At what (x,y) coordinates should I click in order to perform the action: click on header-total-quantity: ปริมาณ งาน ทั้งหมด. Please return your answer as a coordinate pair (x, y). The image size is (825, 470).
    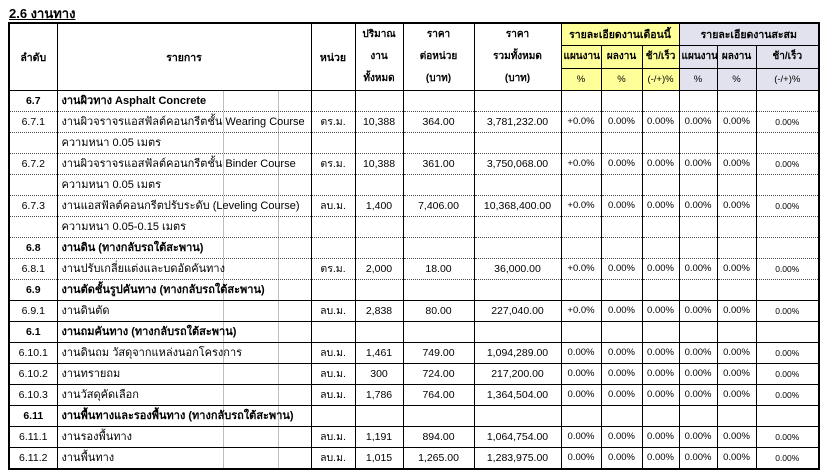
    Looking at the image, I should click on (379, 56).